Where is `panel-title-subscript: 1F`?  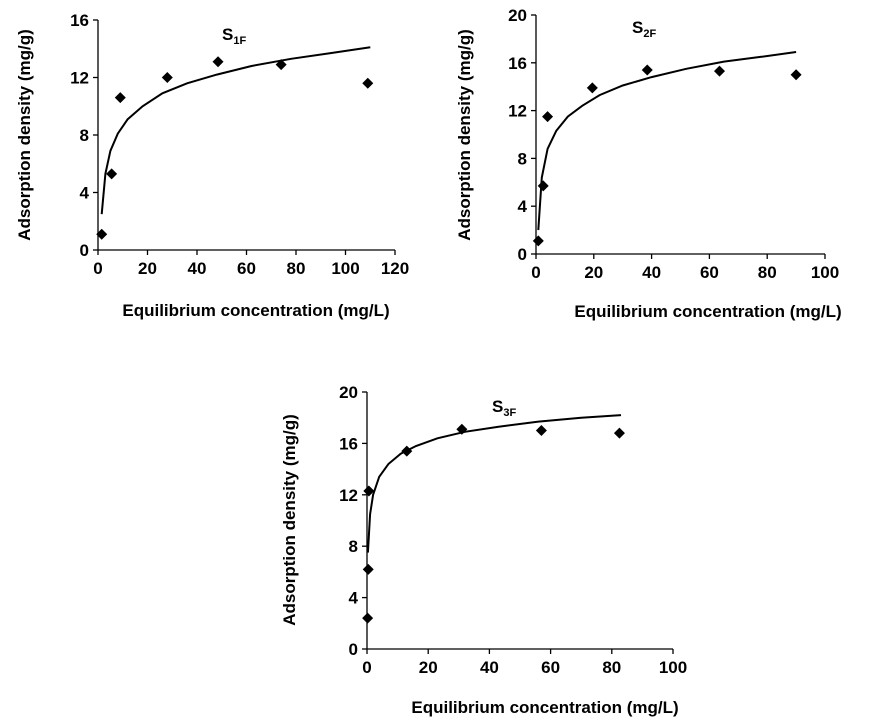 panel-title-subscript: 1F is located at coordinates (239, 41).